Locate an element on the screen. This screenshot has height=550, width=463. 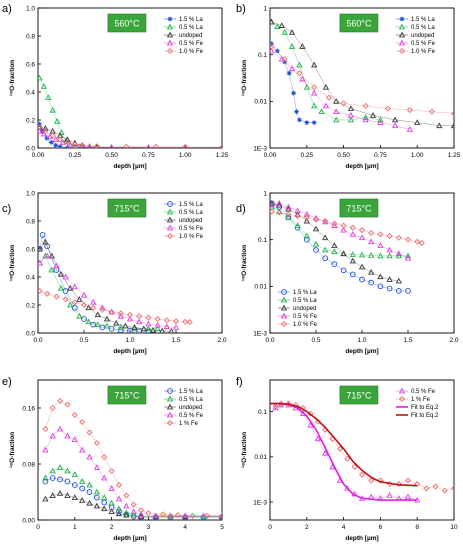
x-axis-label: depth [µm] is located at coordinates (129, 351).